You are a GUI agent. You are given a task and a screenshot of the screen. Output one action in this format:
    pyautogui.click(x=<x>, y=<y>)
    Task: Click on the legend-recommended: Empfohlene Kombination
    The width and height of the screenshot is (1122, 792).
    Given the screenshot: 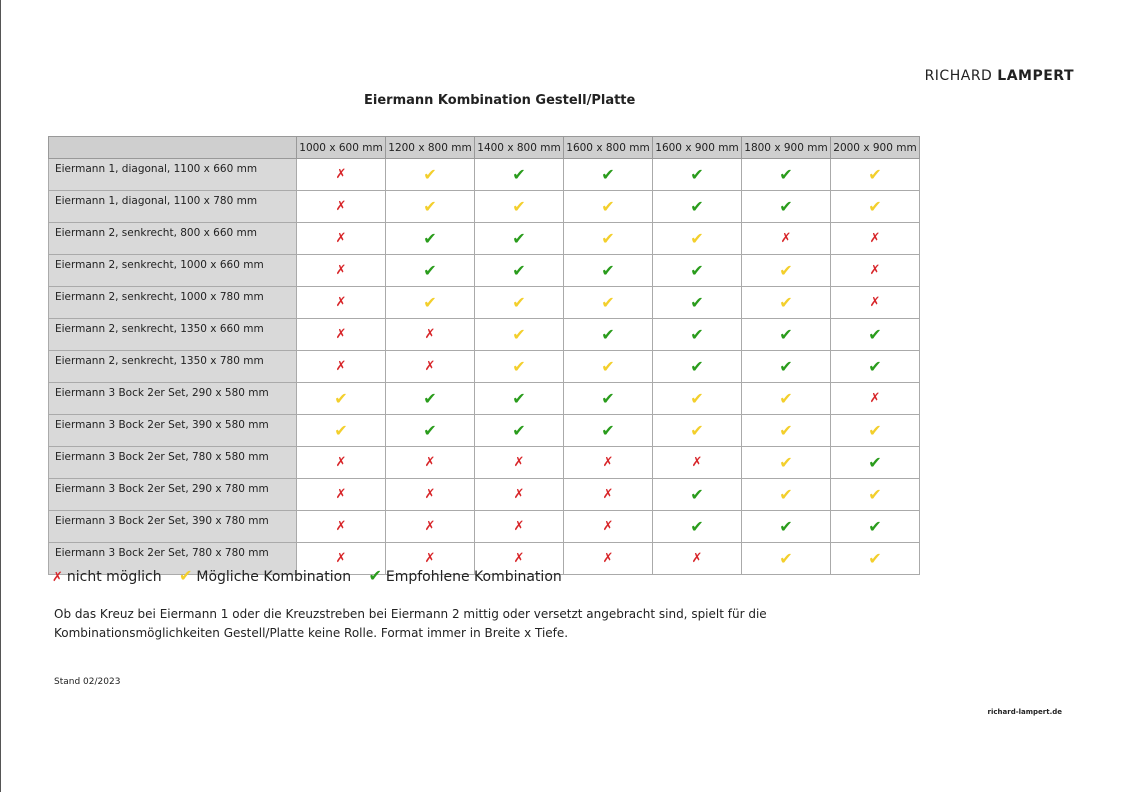 What is the action you would take?
    pyautogui.click(x=473, y=577)
    